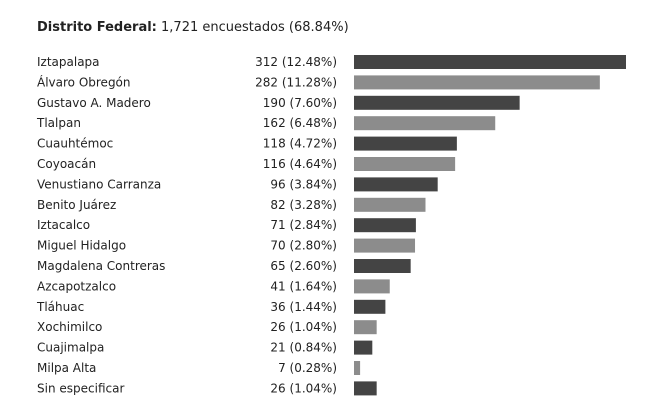  What do you see at coordinates (307, 368) in the screenshot?
I see `value-label: 7 (0.28%)` at bounding box center [307, 368].